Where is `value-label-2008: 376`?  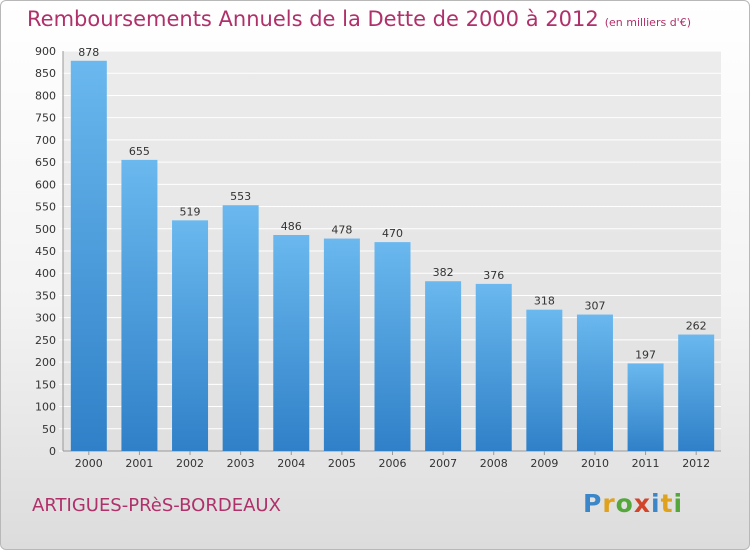 value-label-2008: 376 is located at coordinates (493, 275).